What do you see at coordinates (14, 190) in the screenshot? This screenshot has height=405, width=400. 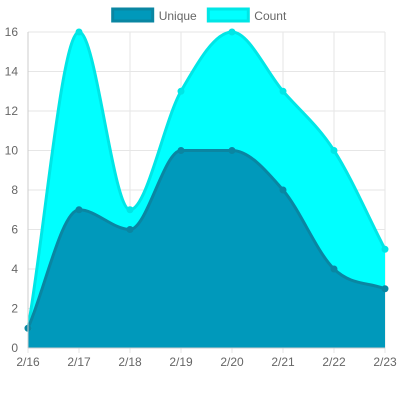 I see `y-tick-label: 8` at bounding box center [14, 190].